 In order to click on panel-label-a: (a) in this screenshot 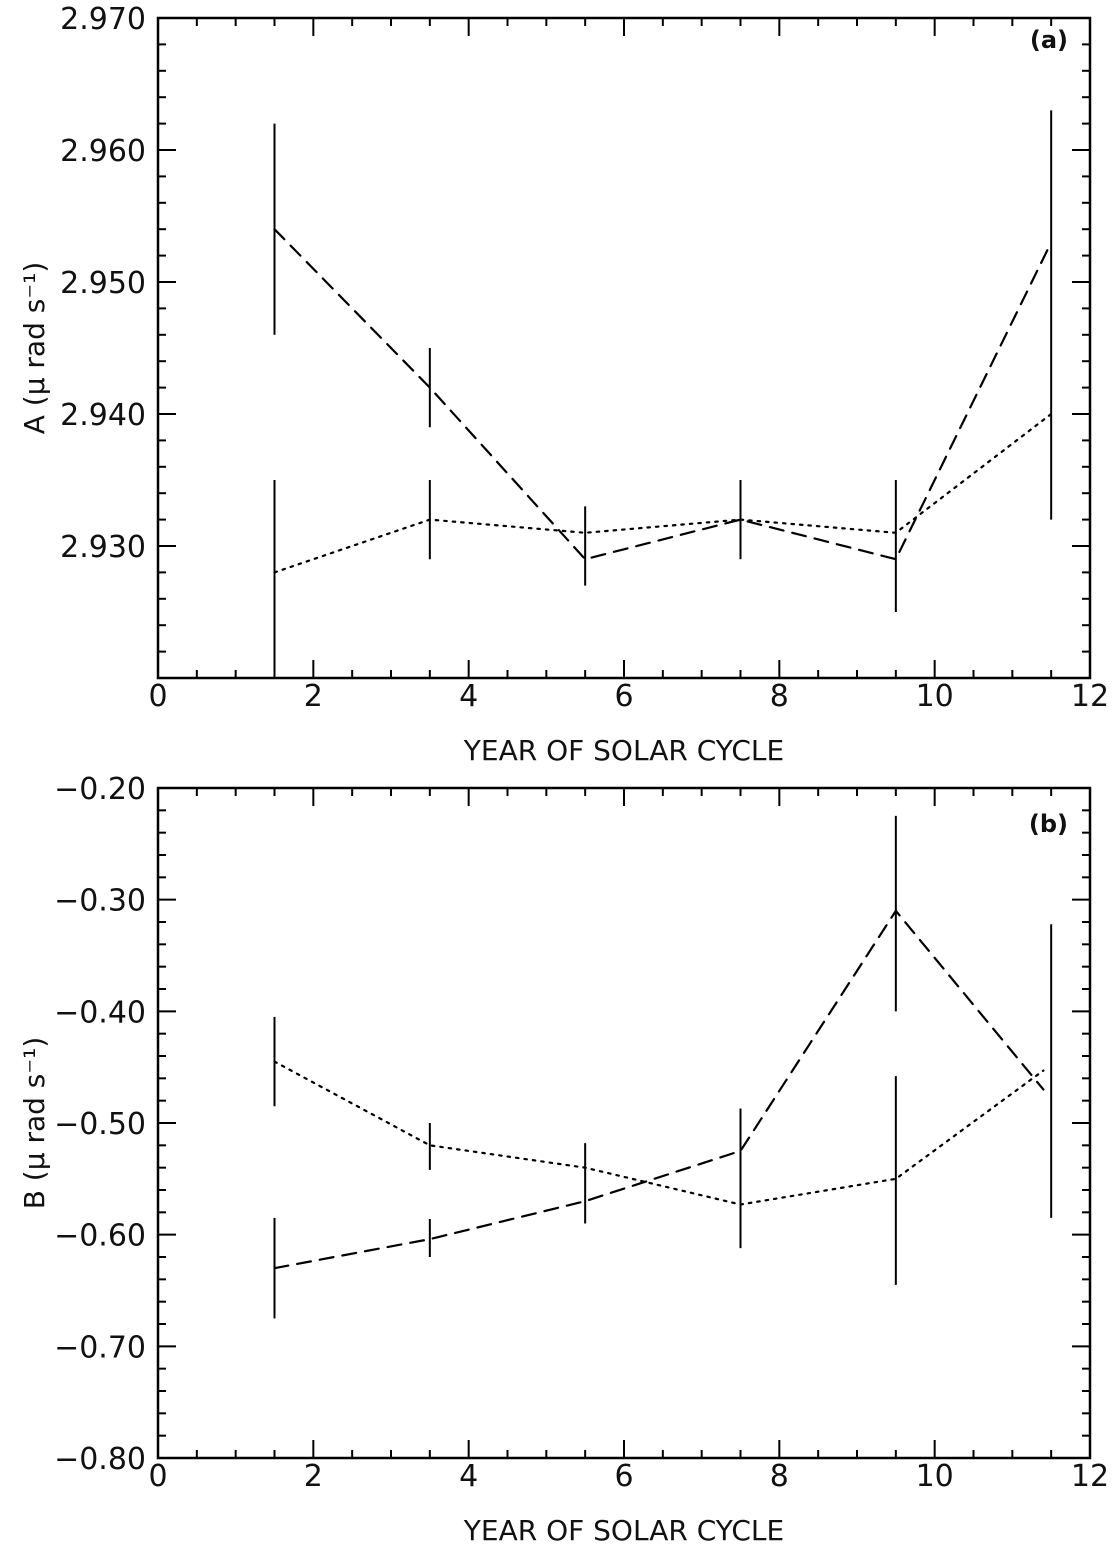, I will do `click(1049, 40)`.